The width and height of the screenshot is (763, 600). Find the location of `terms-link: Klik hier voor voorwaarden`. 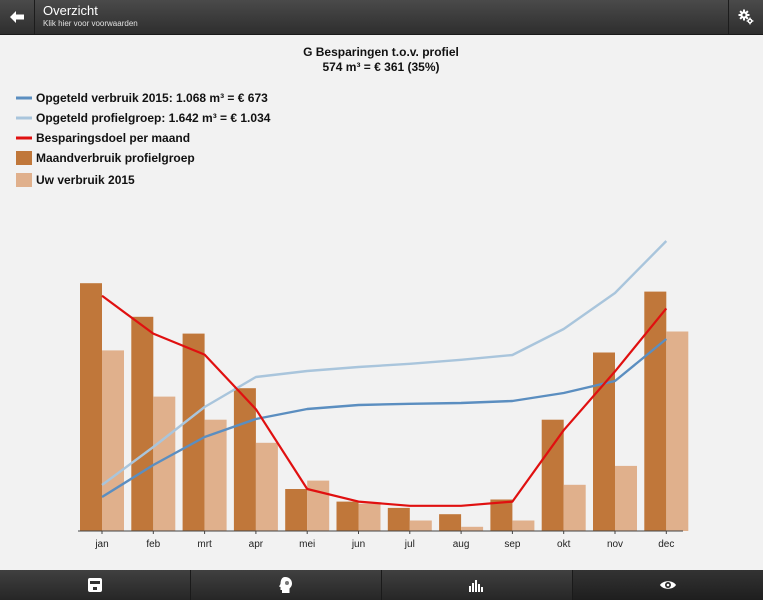

terms-link: Klik hier voor voorwaarden is located at coordinates (90, 23).